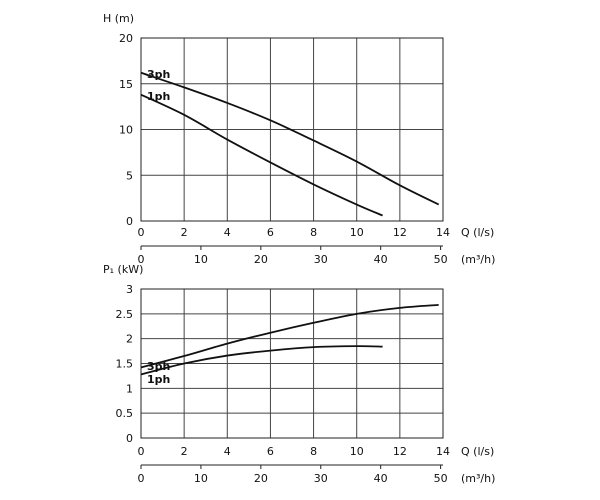 This screenshot has height=500, width=600. I want to click on power-y-tick-label: 0, so click(129, 438).